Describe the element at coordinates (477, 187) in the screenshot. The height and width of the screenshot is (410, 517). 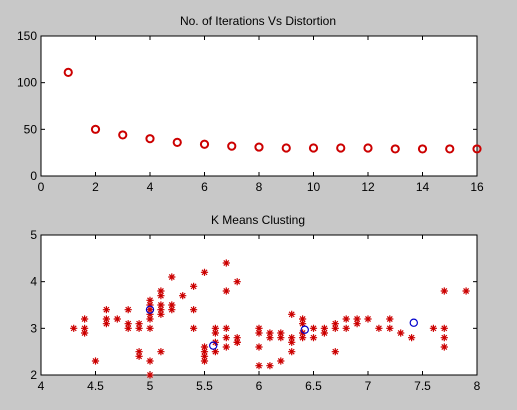
I see `x-tick-label: 16` at that location.